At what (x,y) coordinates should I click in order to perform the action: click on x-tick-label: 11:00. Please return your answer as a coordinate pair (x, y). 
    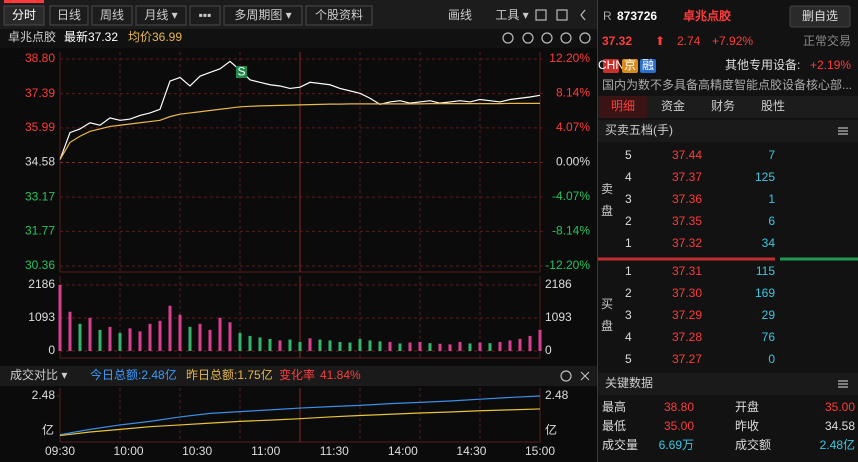
    Looking at the image, I should click on (265, 451).